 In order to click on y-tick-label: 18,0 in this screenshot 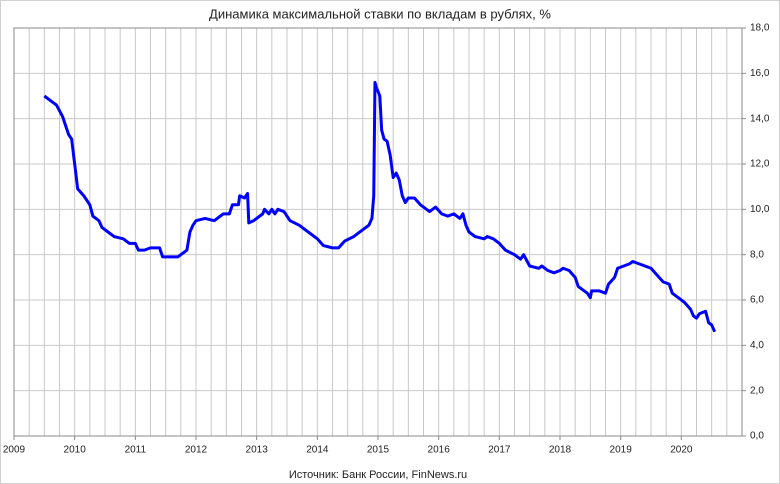, I will do `click(760, 28)`.